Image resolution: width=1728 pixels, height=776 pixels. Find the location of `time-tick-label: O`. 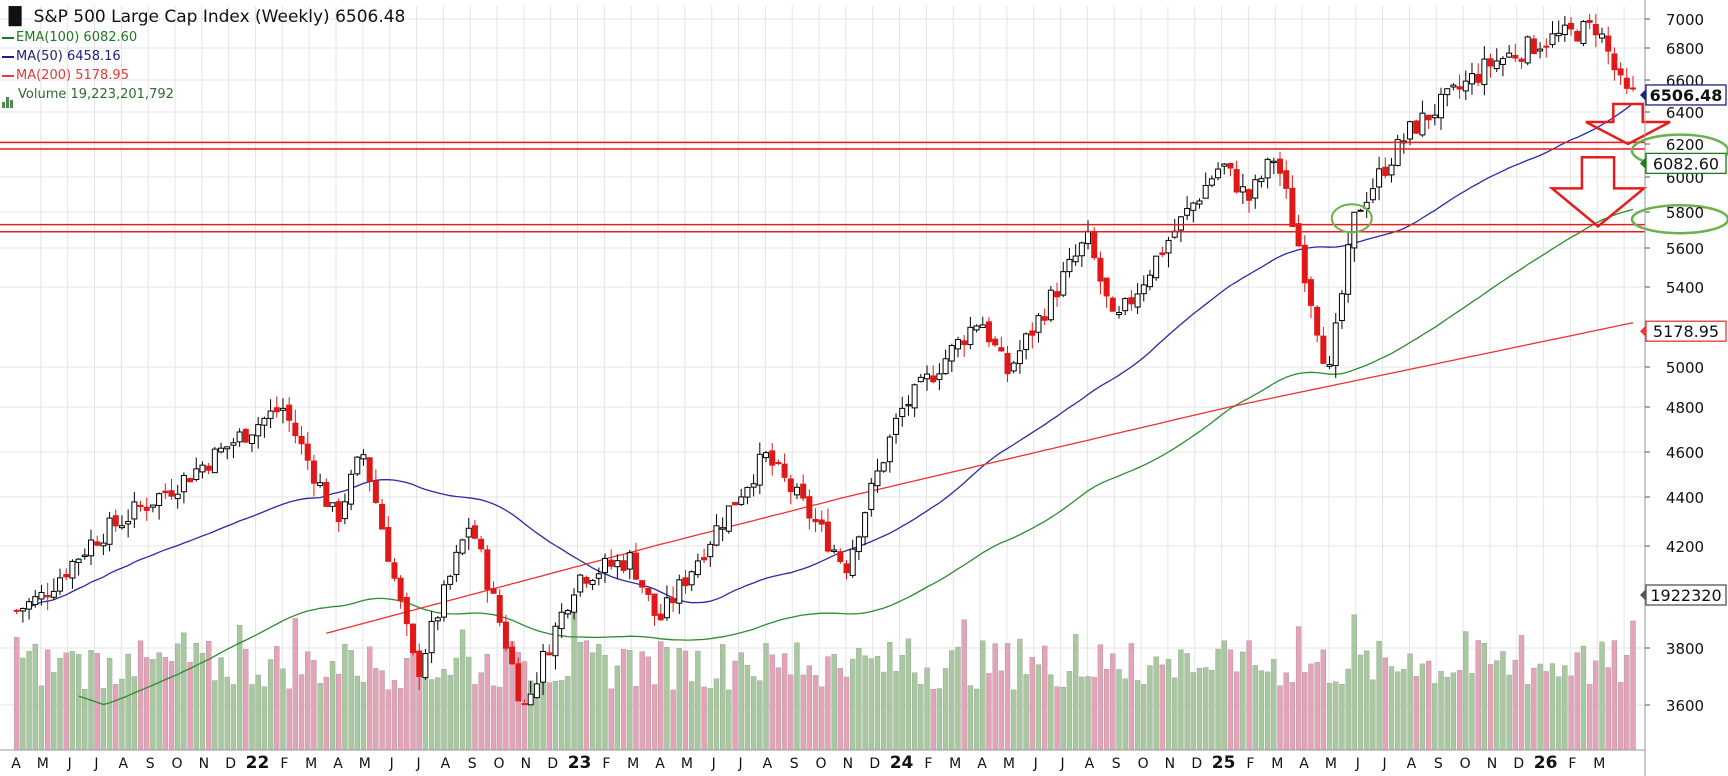

time-tick-label: O is located at coordinates (499, 764).